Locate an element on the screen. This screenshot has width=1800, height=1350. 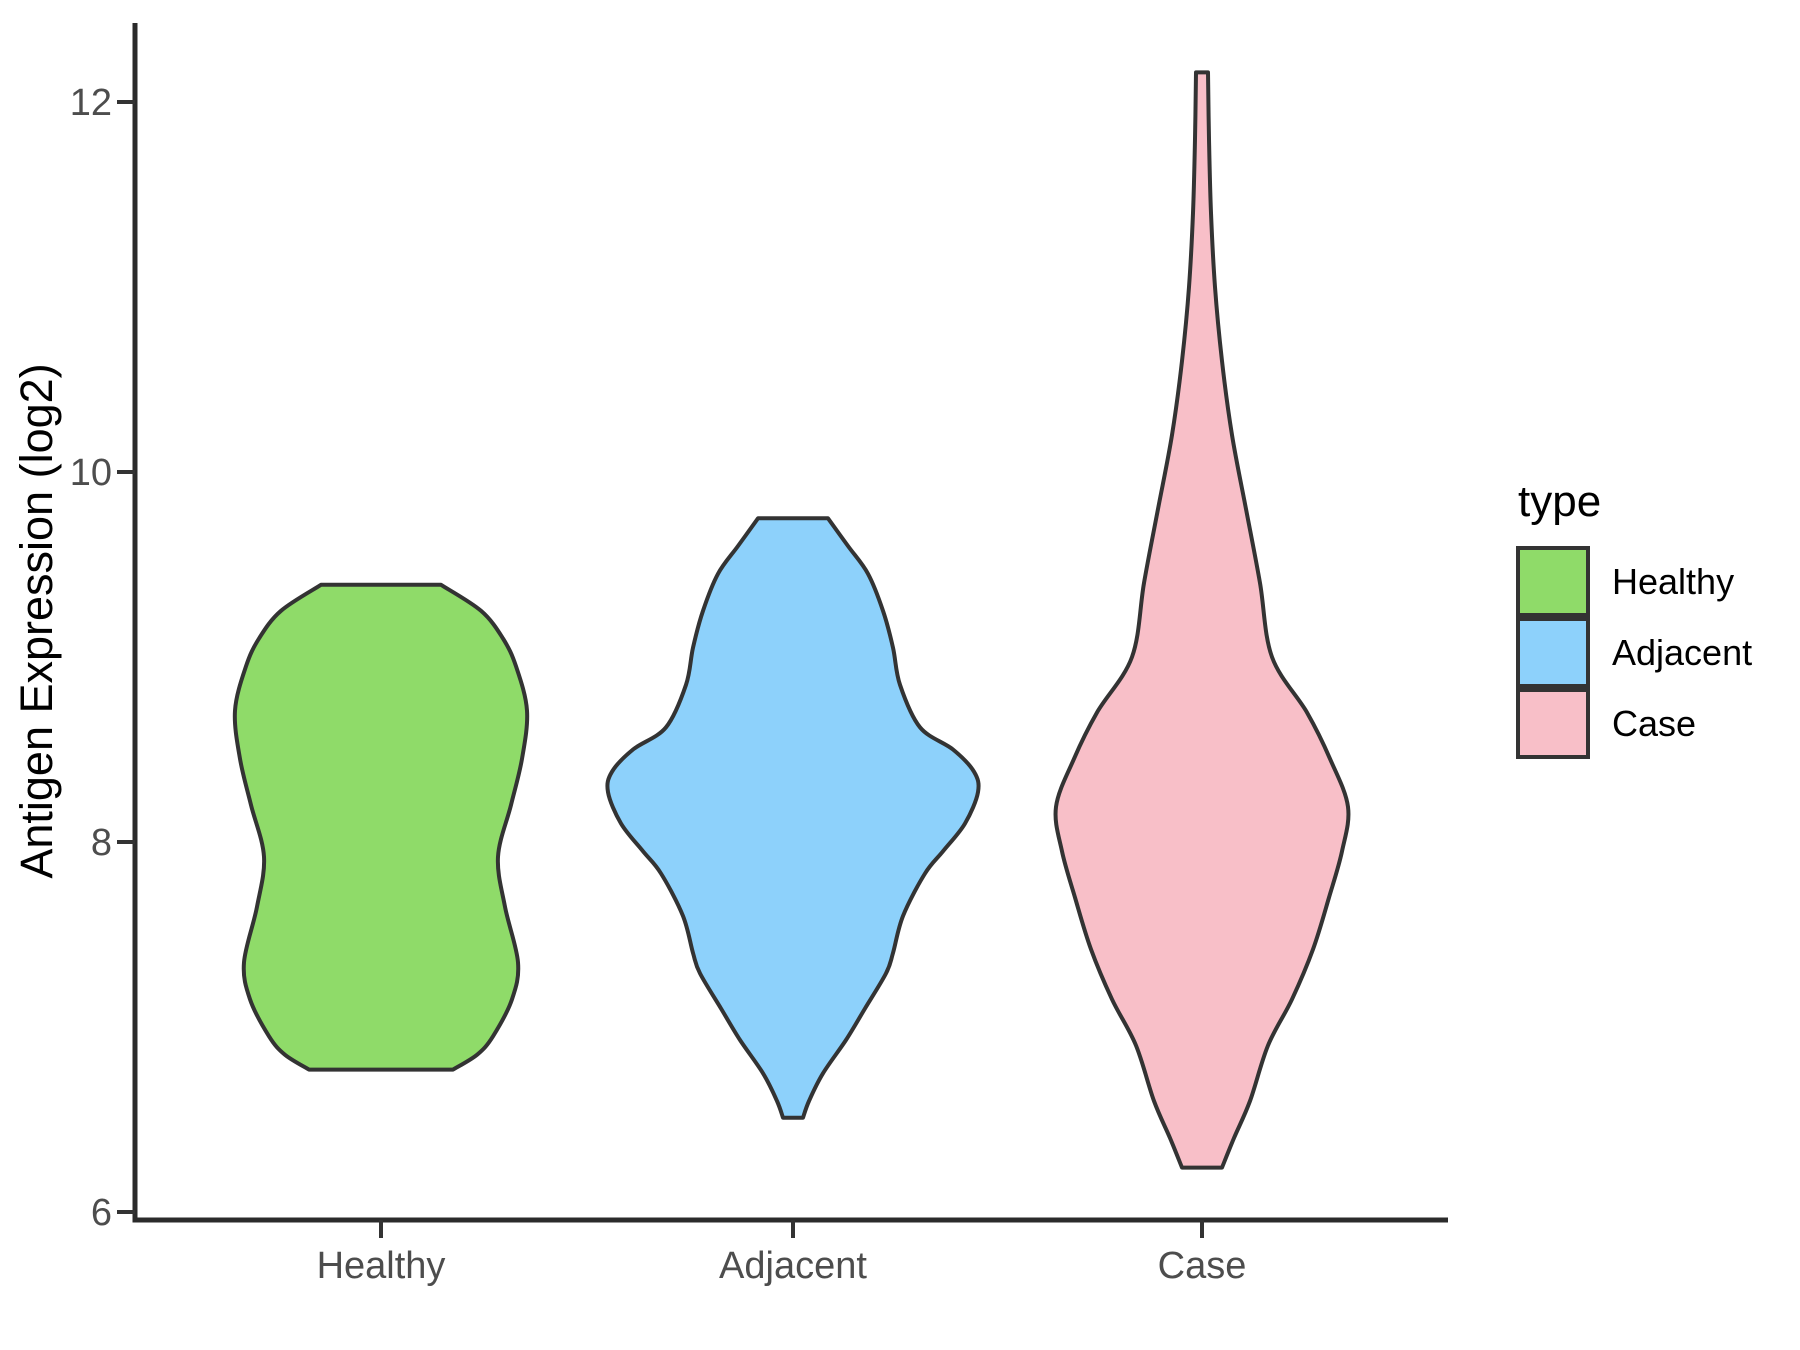
y-axis-title: Antigen Expression (log2) is located at coordinates (36, 620).